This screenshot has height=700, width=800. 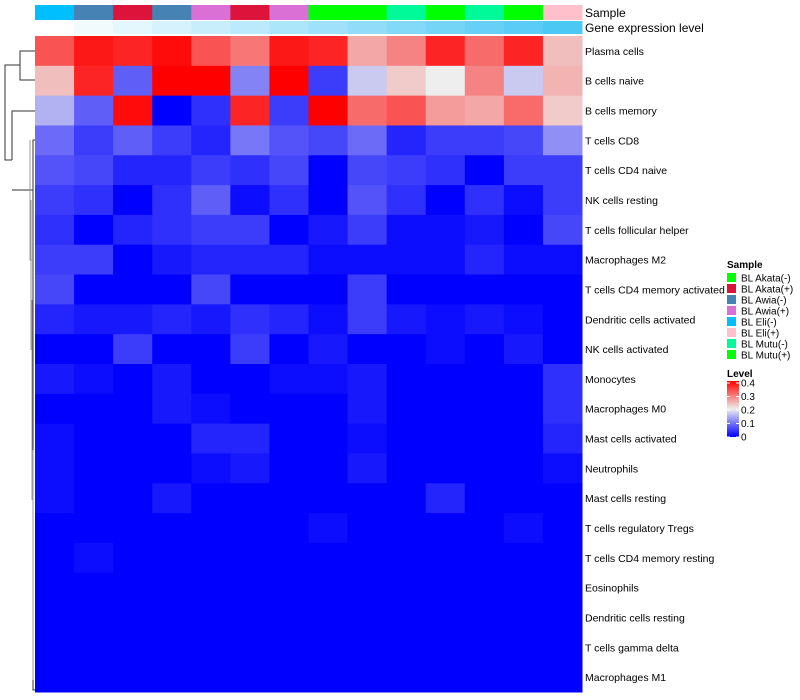 What do you see at coordinates (625, 678) in the screenshot?
I see `row-label: Macrophages M1` at bounding box center [625, 678].